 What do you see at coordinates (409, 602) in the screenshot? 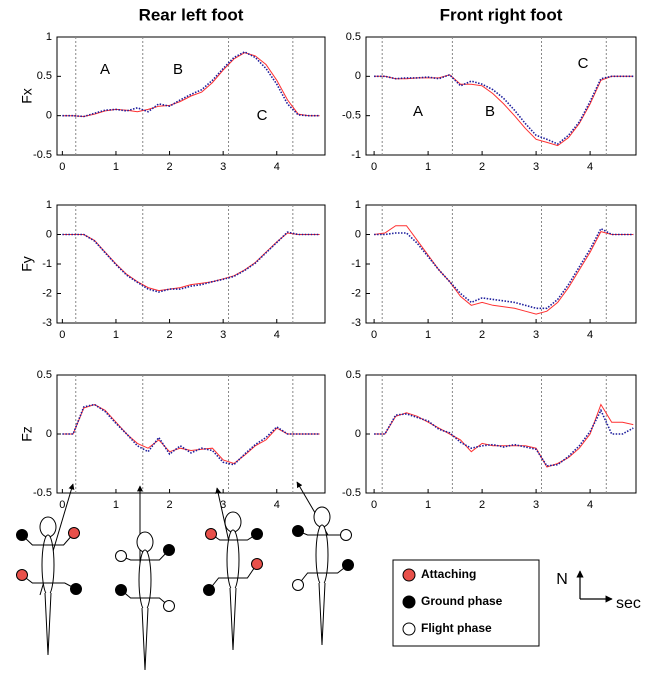
I see `legend-swatch` at bounding box center [409, 602].